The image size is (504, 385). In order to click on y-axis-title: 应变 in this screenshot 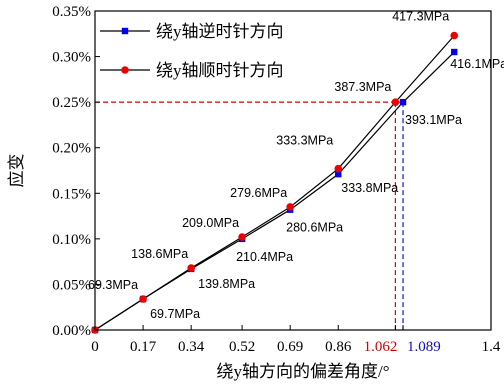, I will do `click(16, 171)`.